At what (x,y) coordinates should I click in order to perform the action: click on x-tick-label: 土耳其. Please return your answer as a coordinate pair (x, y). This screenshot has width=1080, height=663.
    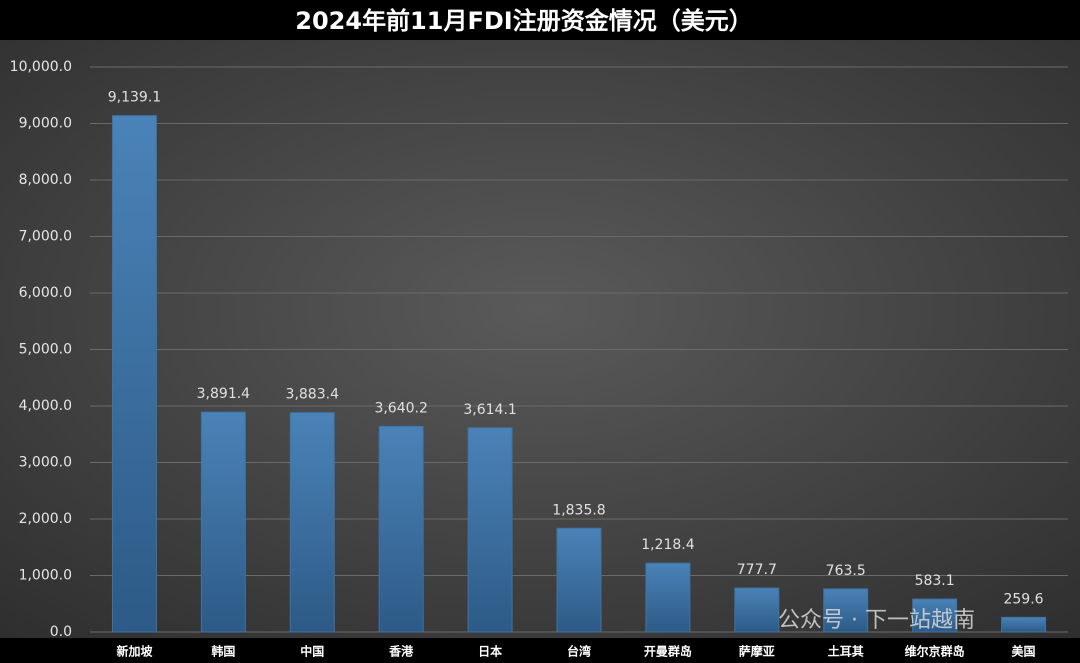
    Looking at the image, I should click on (846, 651).